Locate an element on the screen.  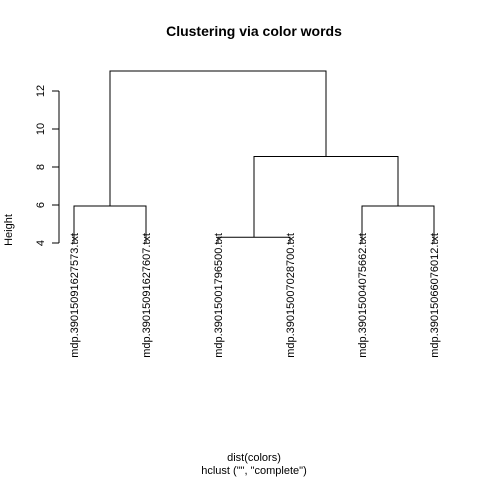
y-tick-label: 6 is located at coordinates (41, 205).